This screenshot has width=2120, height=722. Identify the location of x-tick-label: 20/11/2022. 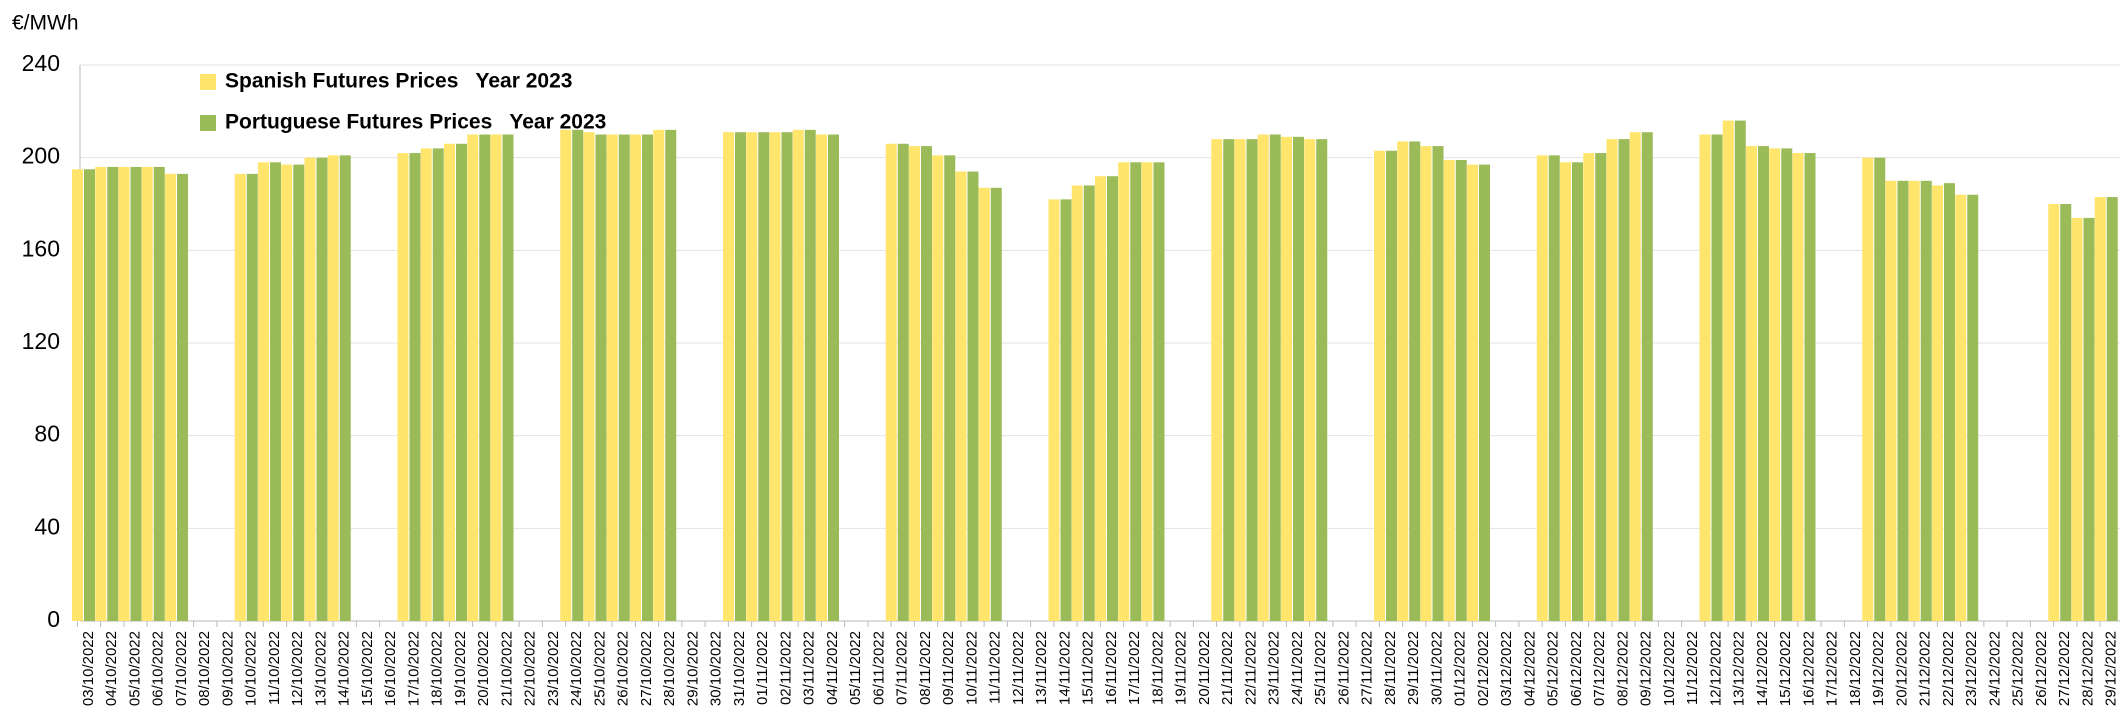
(1204, 668).